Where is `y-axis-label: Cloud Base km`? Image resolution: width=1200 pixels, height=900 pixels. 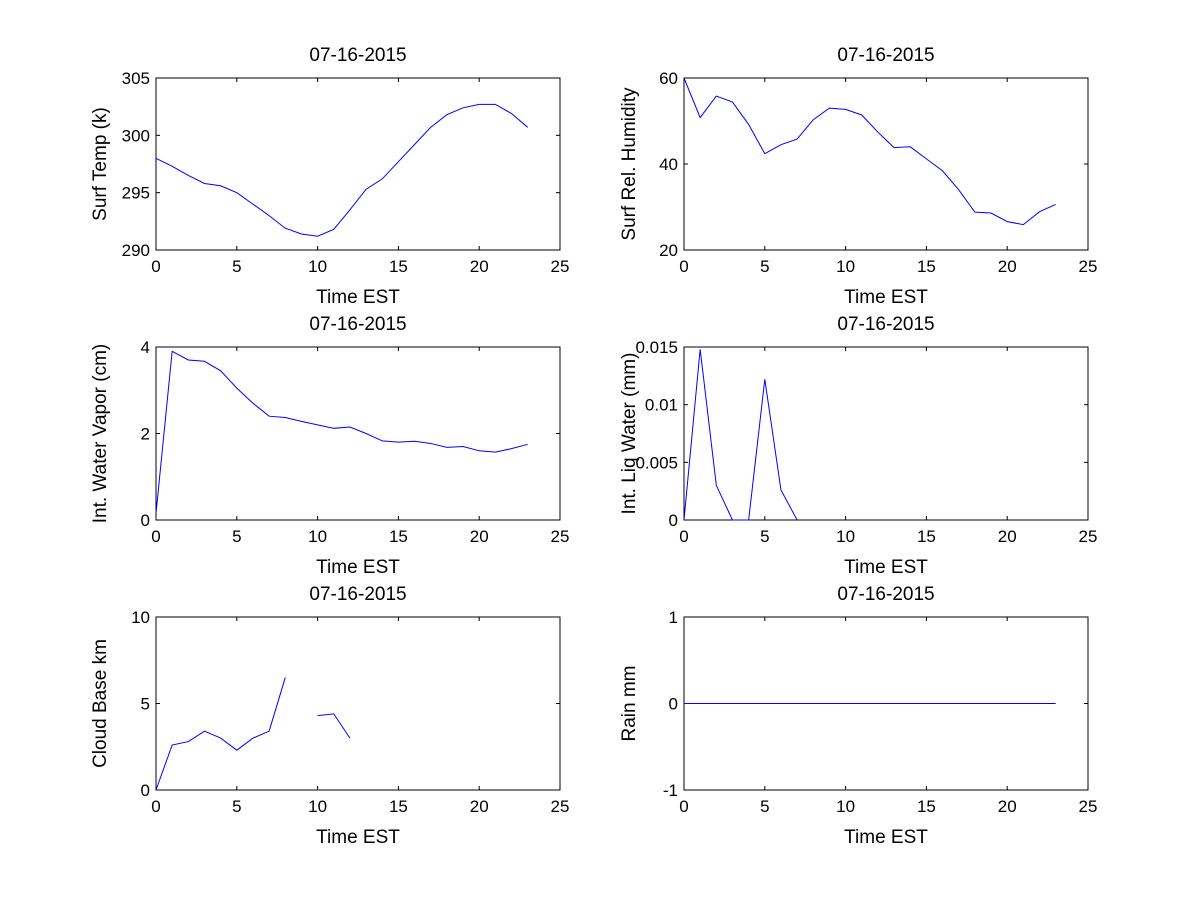 y-axis-label: Cloud Base km is located at coordinates (100, 703).